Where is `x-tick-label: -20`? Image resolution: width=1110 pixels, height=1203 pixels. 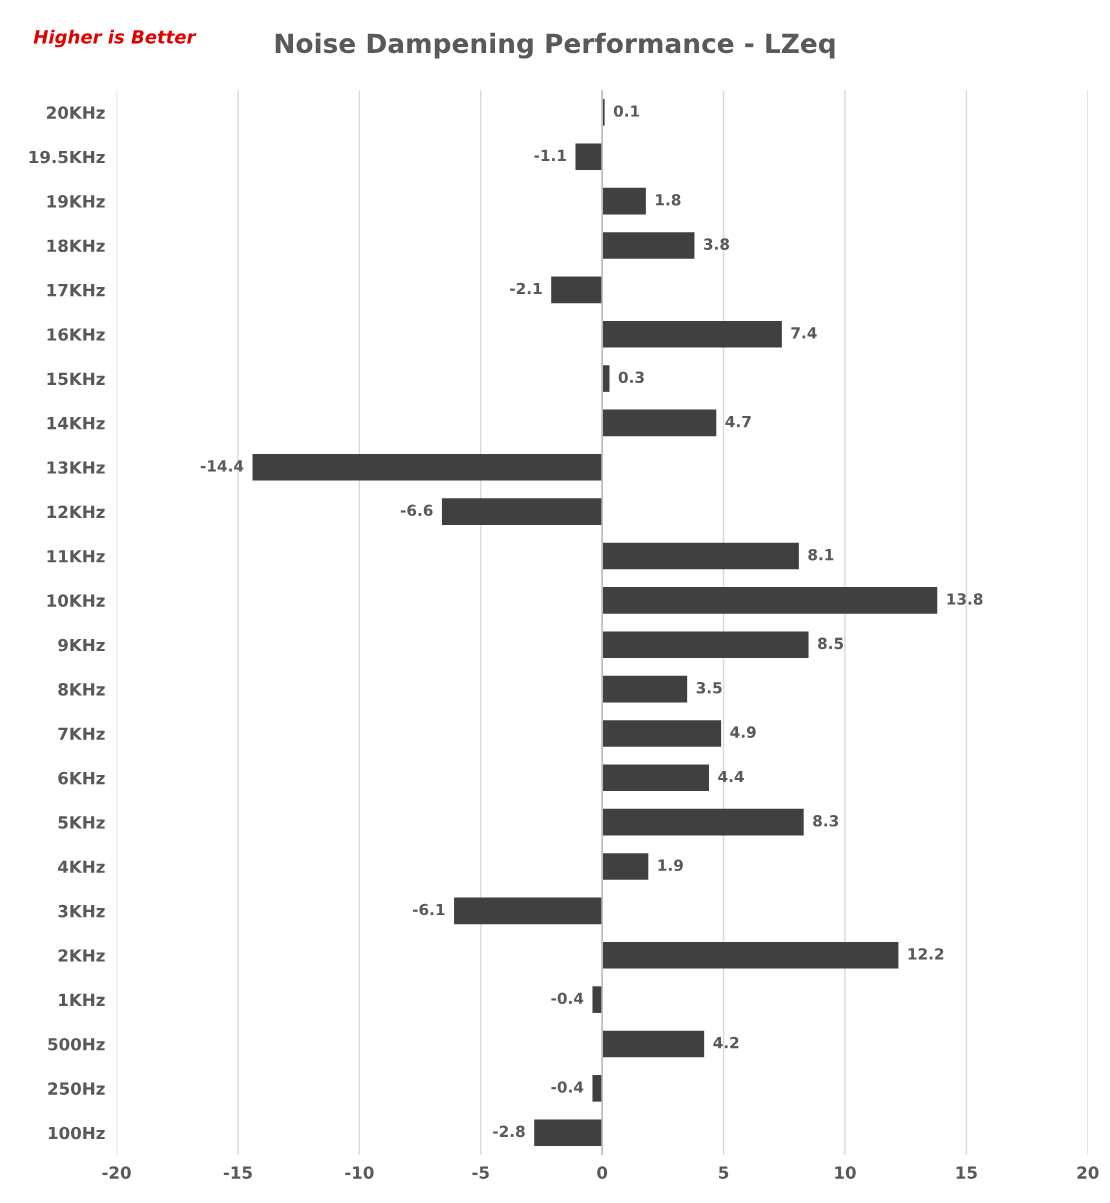
x-tick-label: -20 is located at coordinates (116, 1172).